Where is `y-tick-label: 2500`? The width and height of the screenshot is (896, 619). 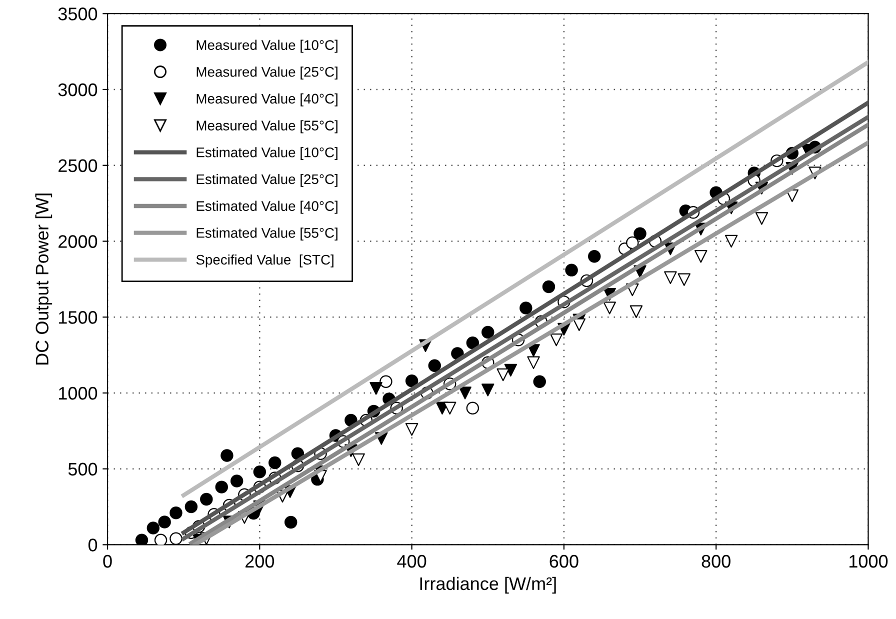 y-tick-label: 2500 is located at coordinates (78, 165).